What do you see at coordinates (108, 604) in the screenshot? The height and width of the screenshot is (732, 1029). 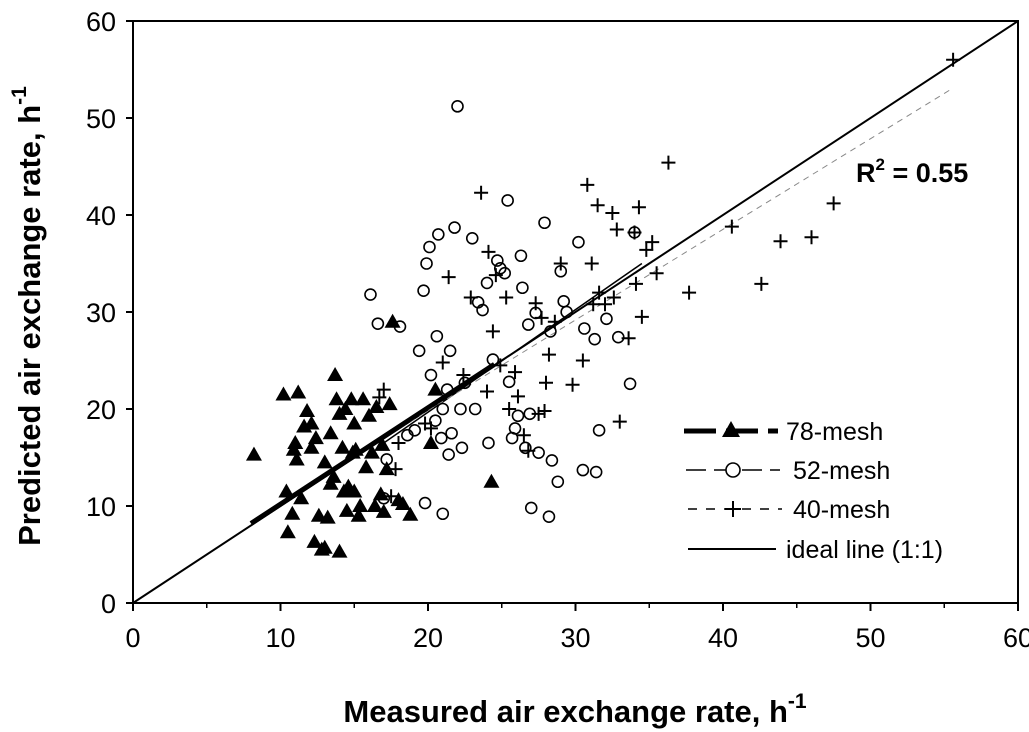 I see `y-tick-label: 0` at bounding box center [108, 604].